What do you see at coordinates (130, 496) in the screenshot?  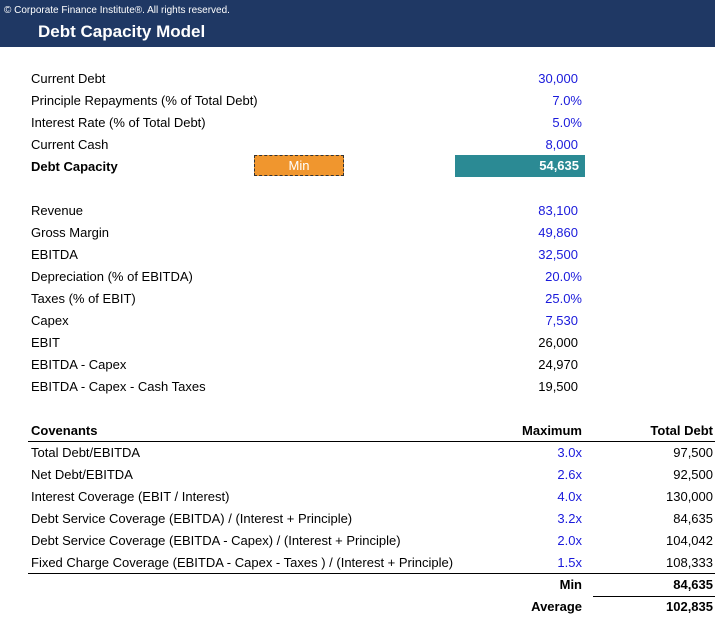 I see `covenant-name: Interest Coverage (EBIT / Interest)` at bounding box center [130, 496].